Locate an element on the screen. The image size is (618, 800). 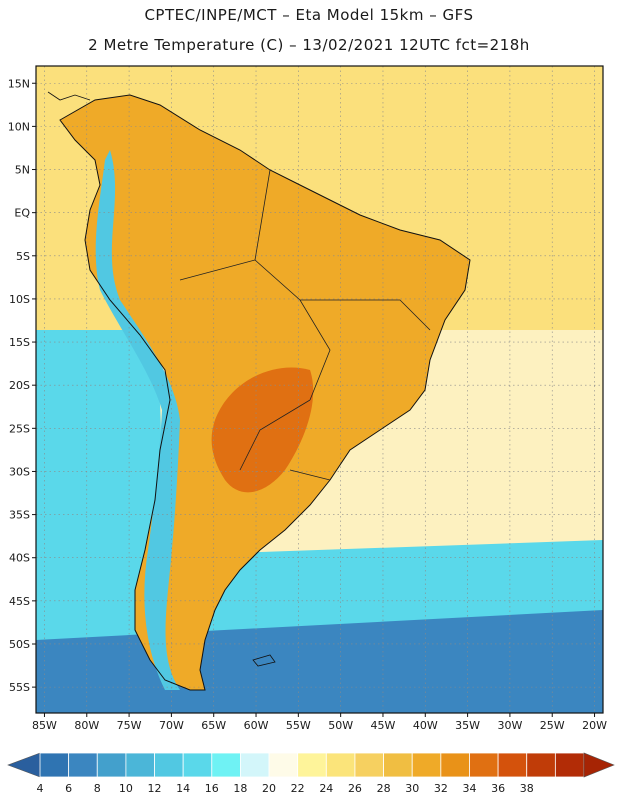
lat-label: 25S is located at coordinates (19, 428).